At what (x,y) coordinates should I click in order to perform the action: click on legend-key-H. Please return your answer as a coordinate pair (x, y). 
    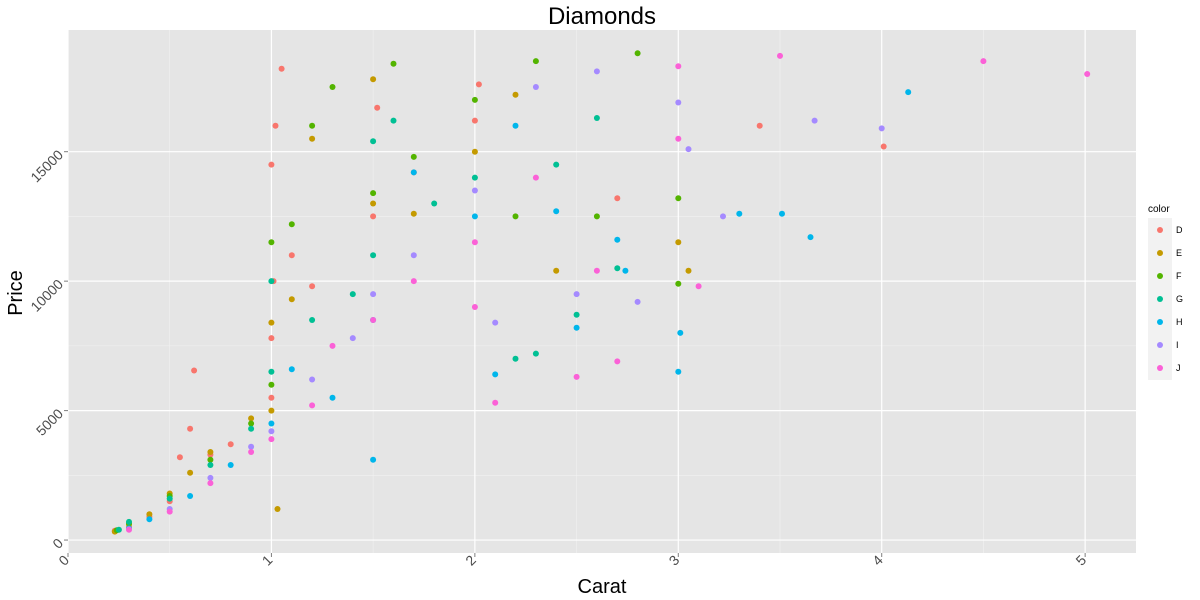
    Looking at the image, I should click on (1160, 322).